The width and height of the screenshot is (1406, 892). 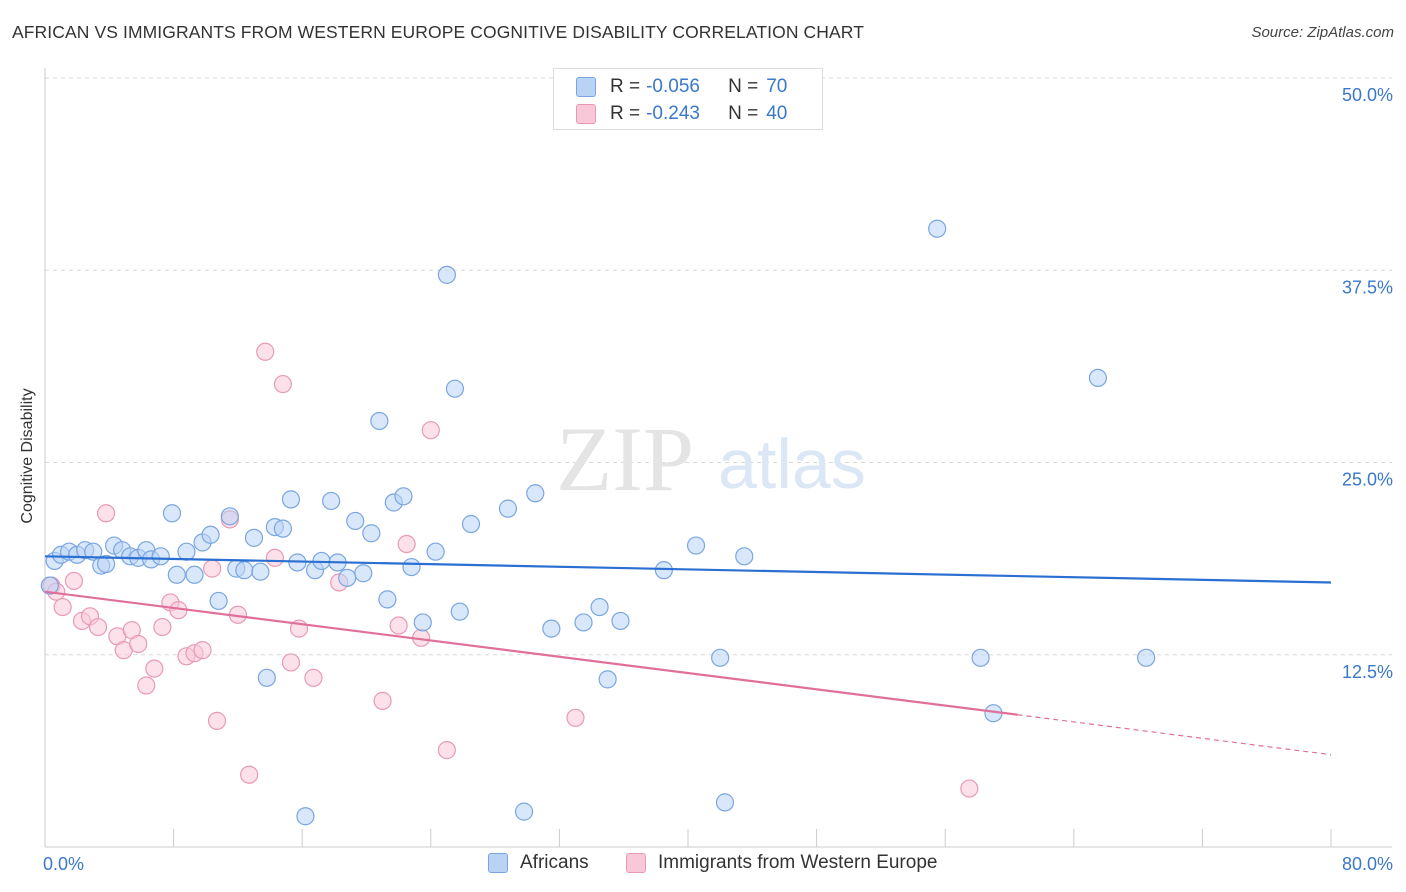 What do you see at coordinates (673, 113) in the screenshot?
I see `immigrants-r-value: -0.243` at bounding box center [673, 113].